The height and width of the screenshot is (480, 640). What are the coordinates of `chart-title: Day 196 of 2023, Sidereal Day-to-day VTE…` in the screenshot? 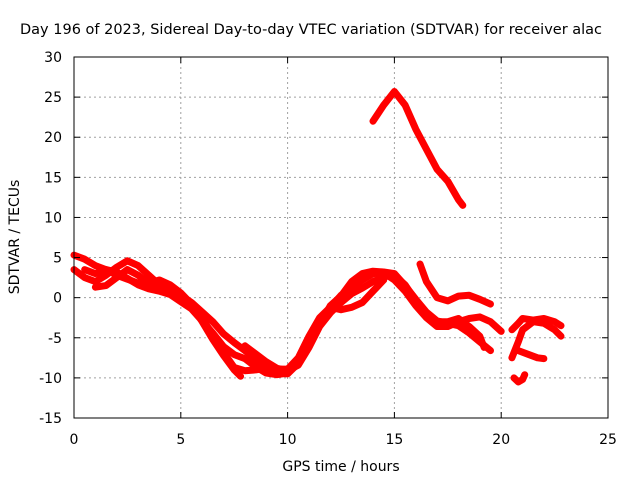 It's located at (311, 30).